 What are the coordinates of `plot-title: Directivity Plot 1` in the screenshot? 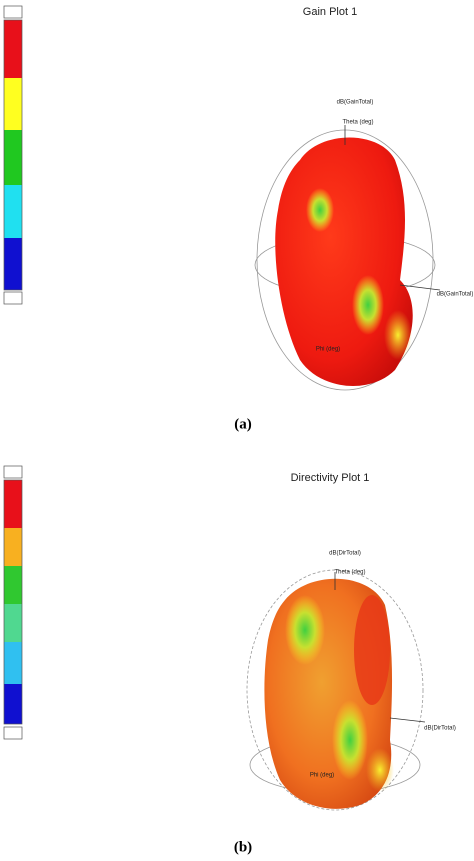 It's located at (330, 478).